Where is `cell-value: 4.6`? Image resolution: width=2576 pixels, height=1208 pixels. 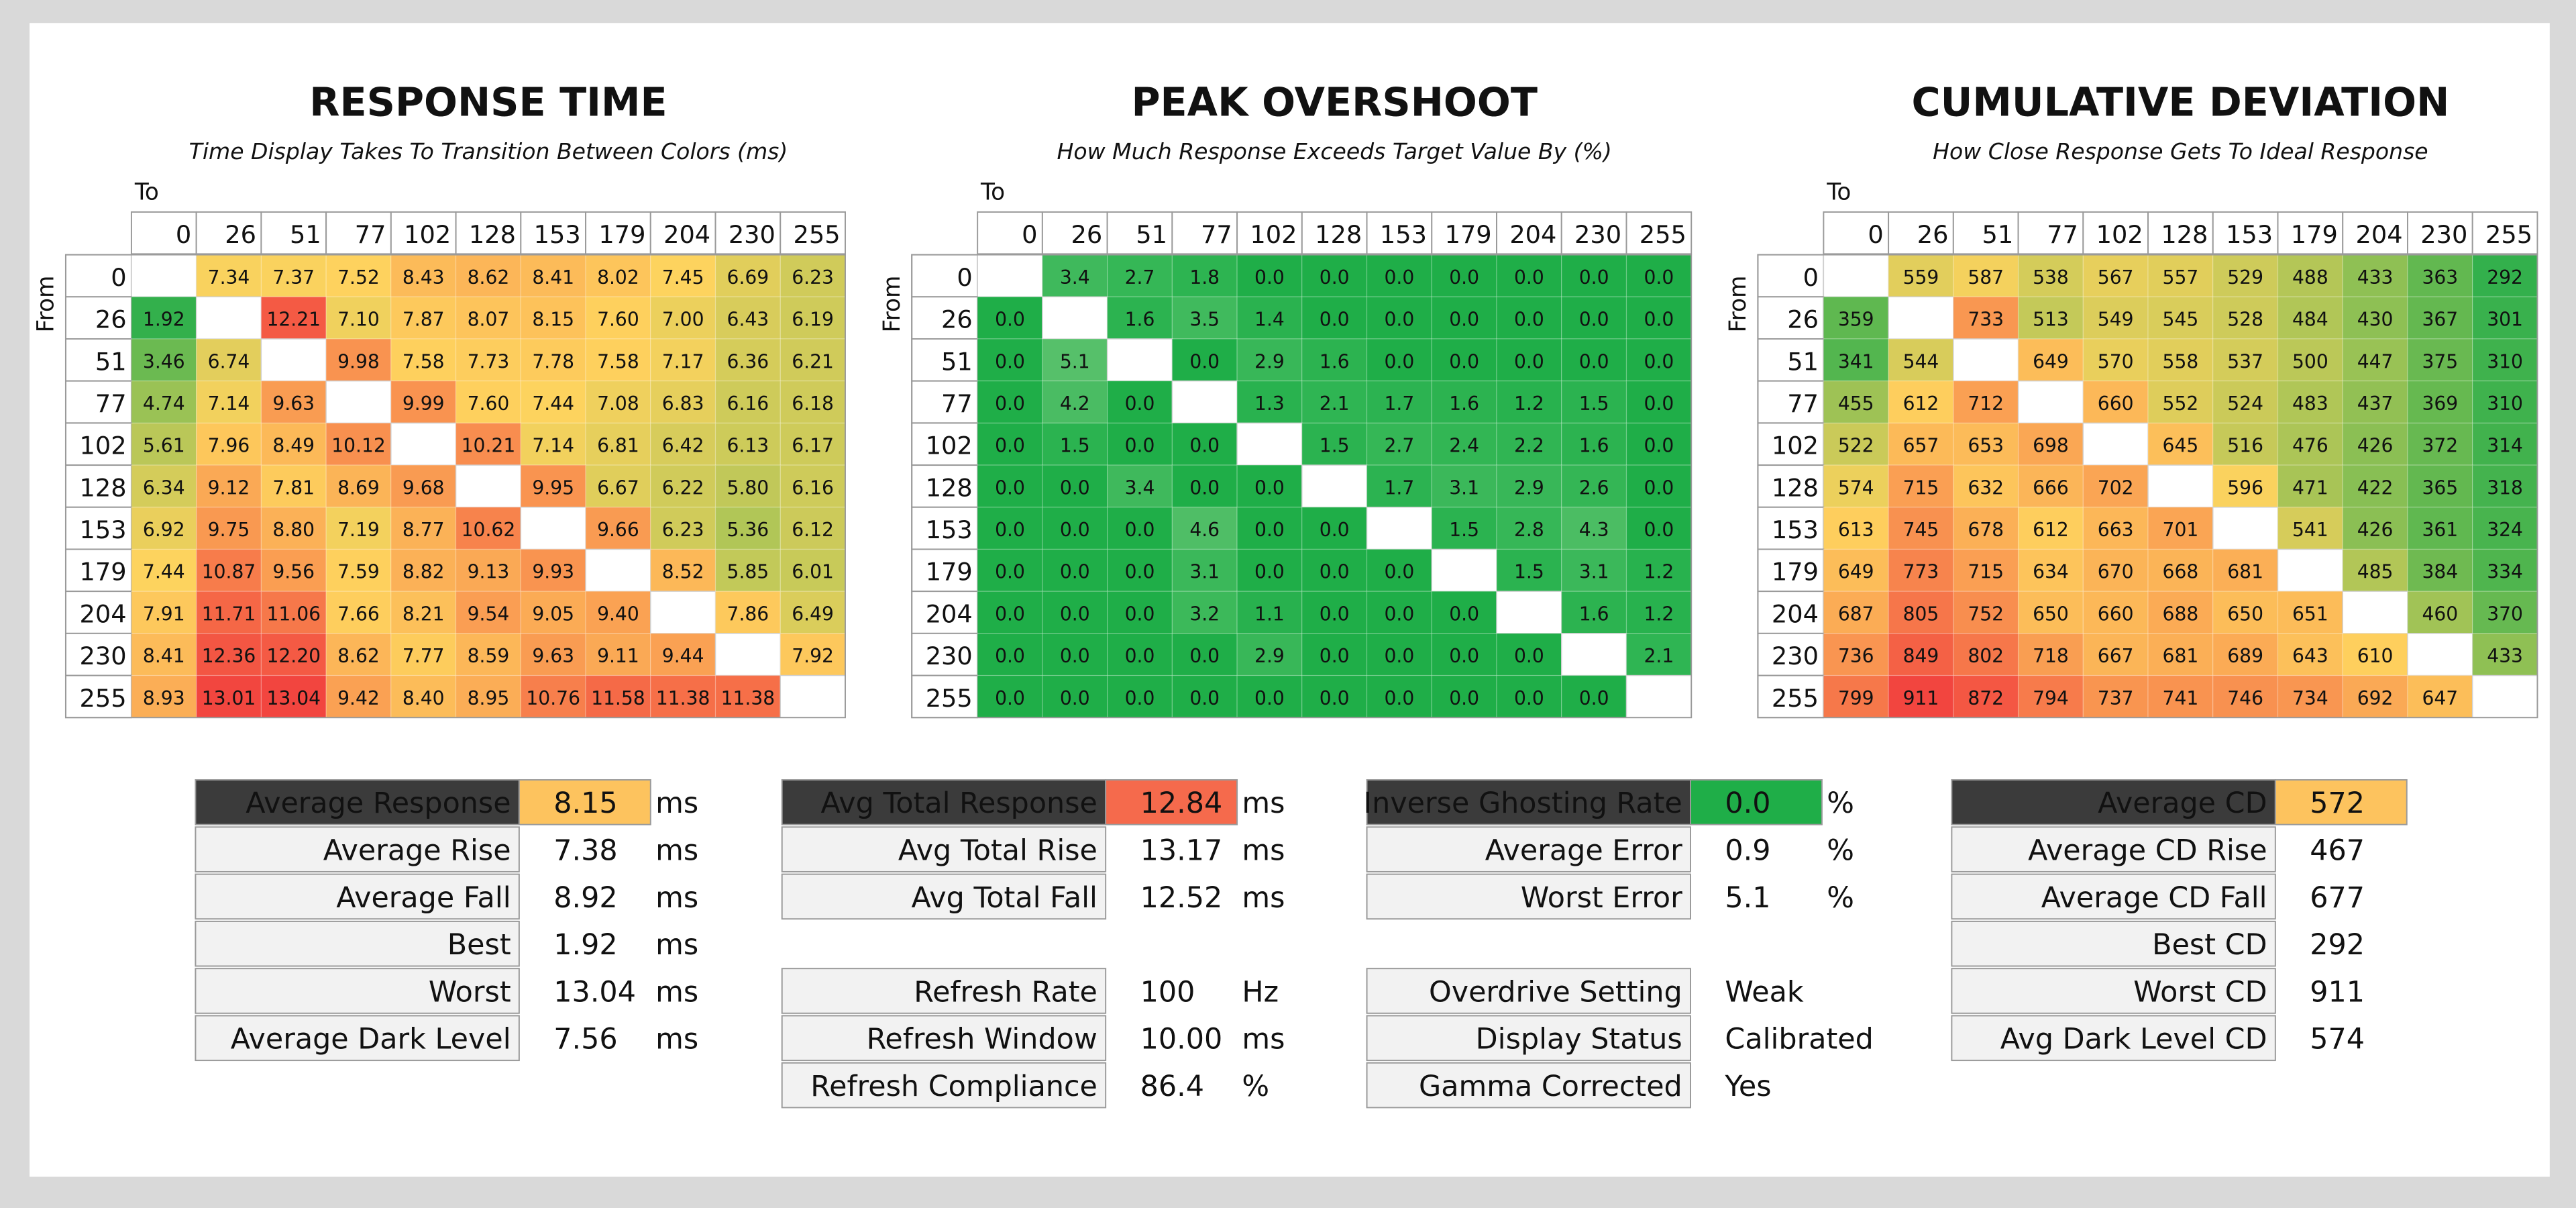 cell-value: 4.6 is located at coordinates (1204, 530).